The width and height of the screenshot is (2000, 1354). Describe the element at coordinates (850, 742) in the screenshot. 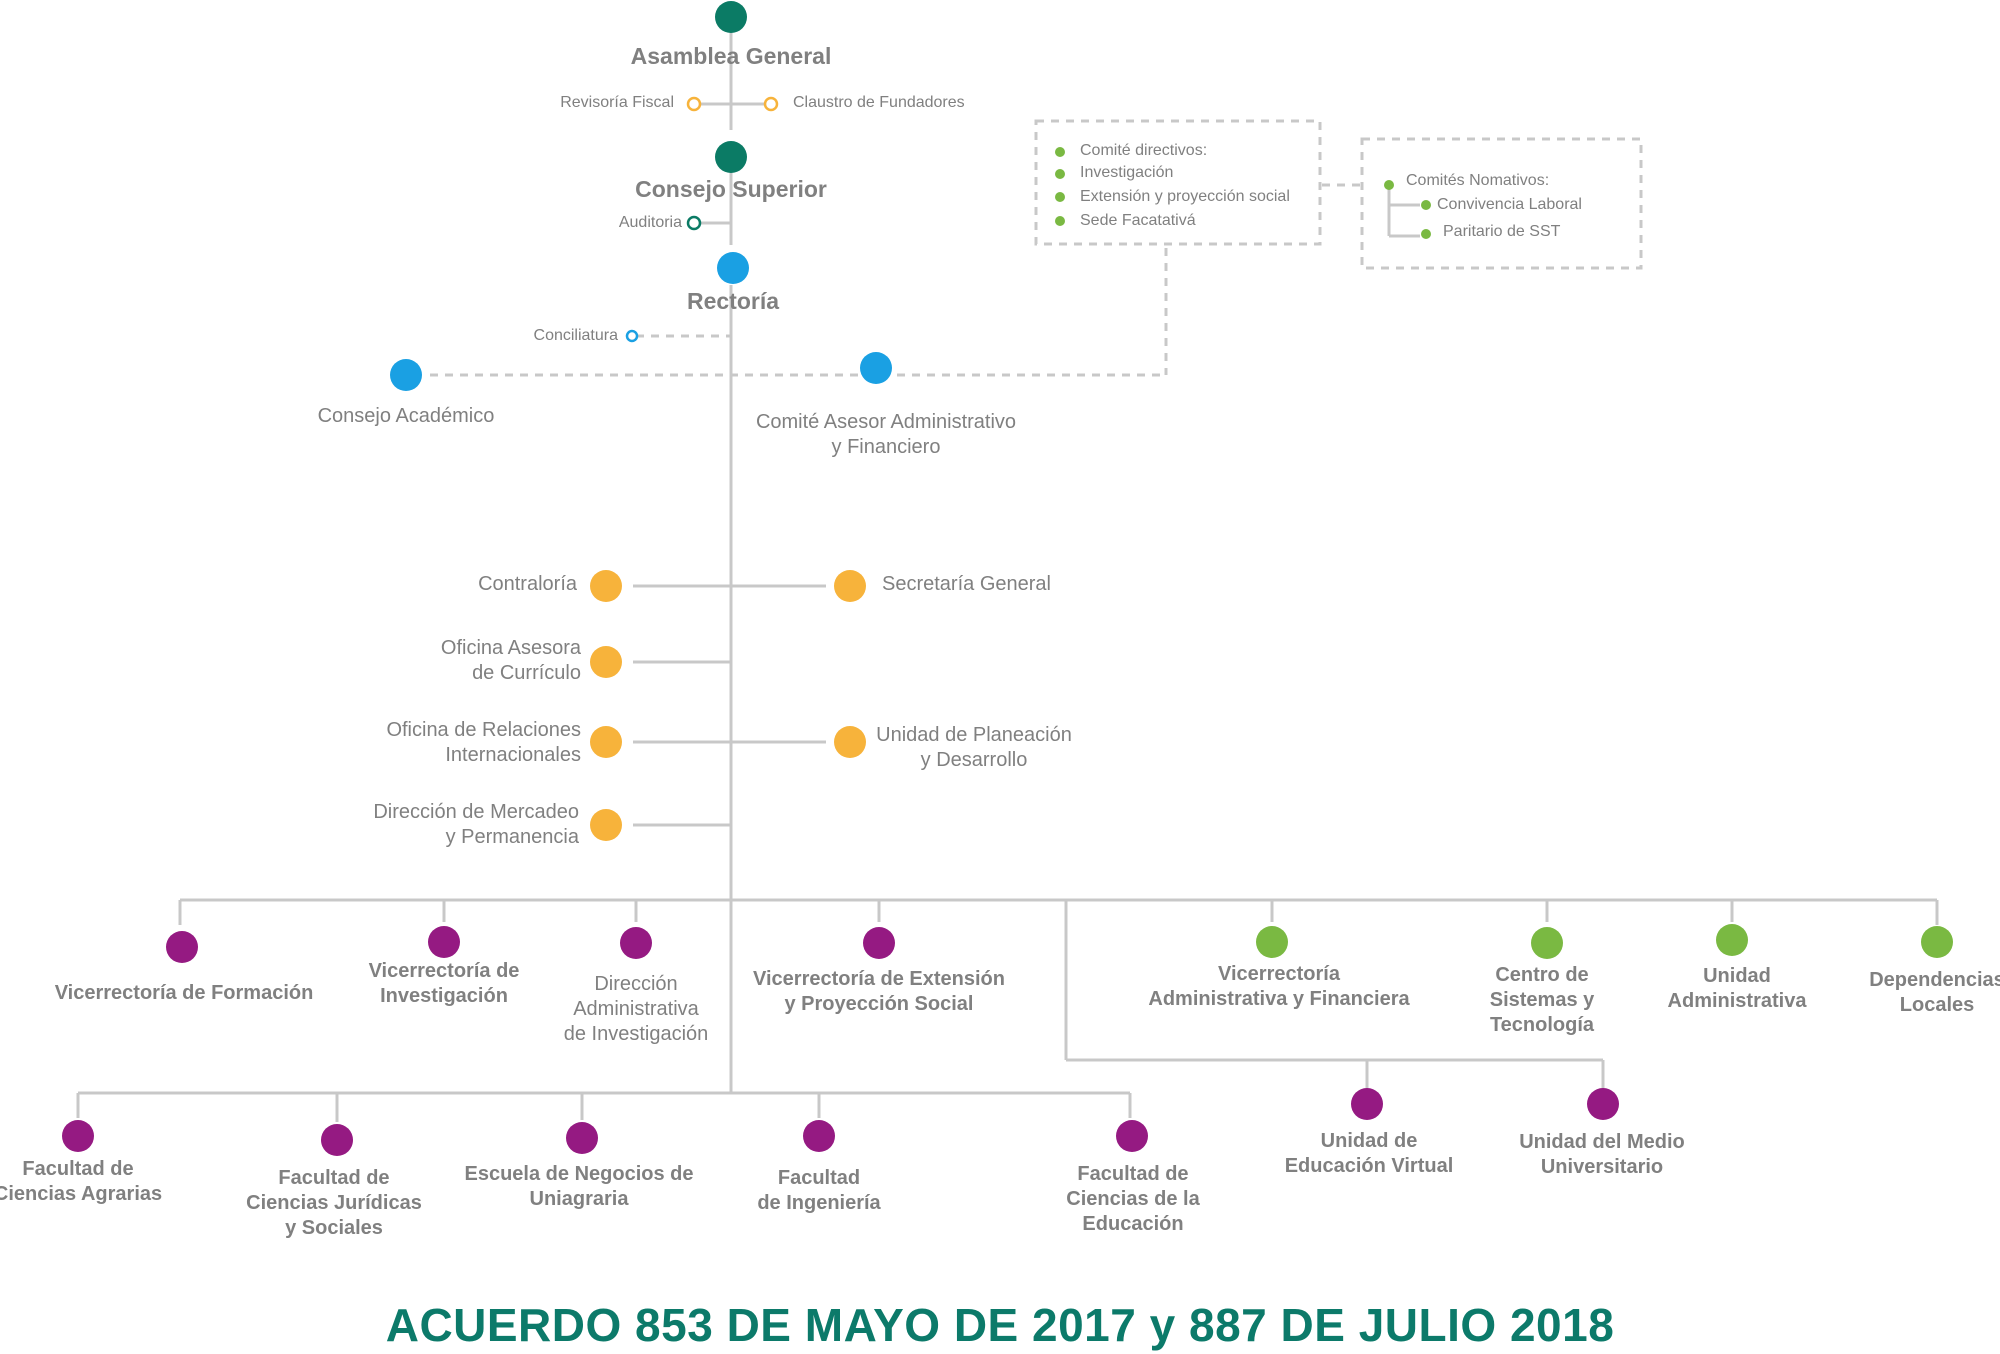

I see `unidad-planeacion-node` at that location.